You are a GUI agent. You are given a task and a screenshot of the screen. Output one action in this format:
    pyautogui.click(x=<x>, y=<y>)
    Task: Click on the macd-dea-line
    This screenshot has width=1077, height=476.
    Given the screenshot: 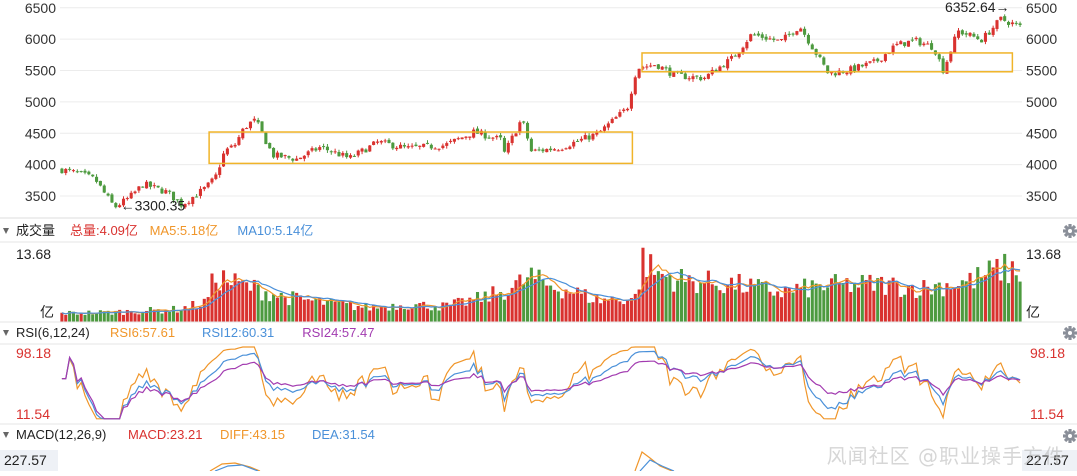 What is the action you would take?
    pyautogui.click(x=657, y=465)
    